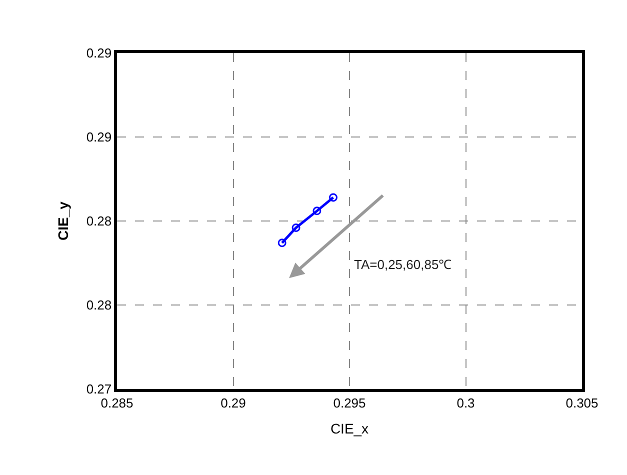 Image resolution: width=627 pixels, height=475 pixels. I want to click on x-axis-title: CIE_x, so click(349, 428).